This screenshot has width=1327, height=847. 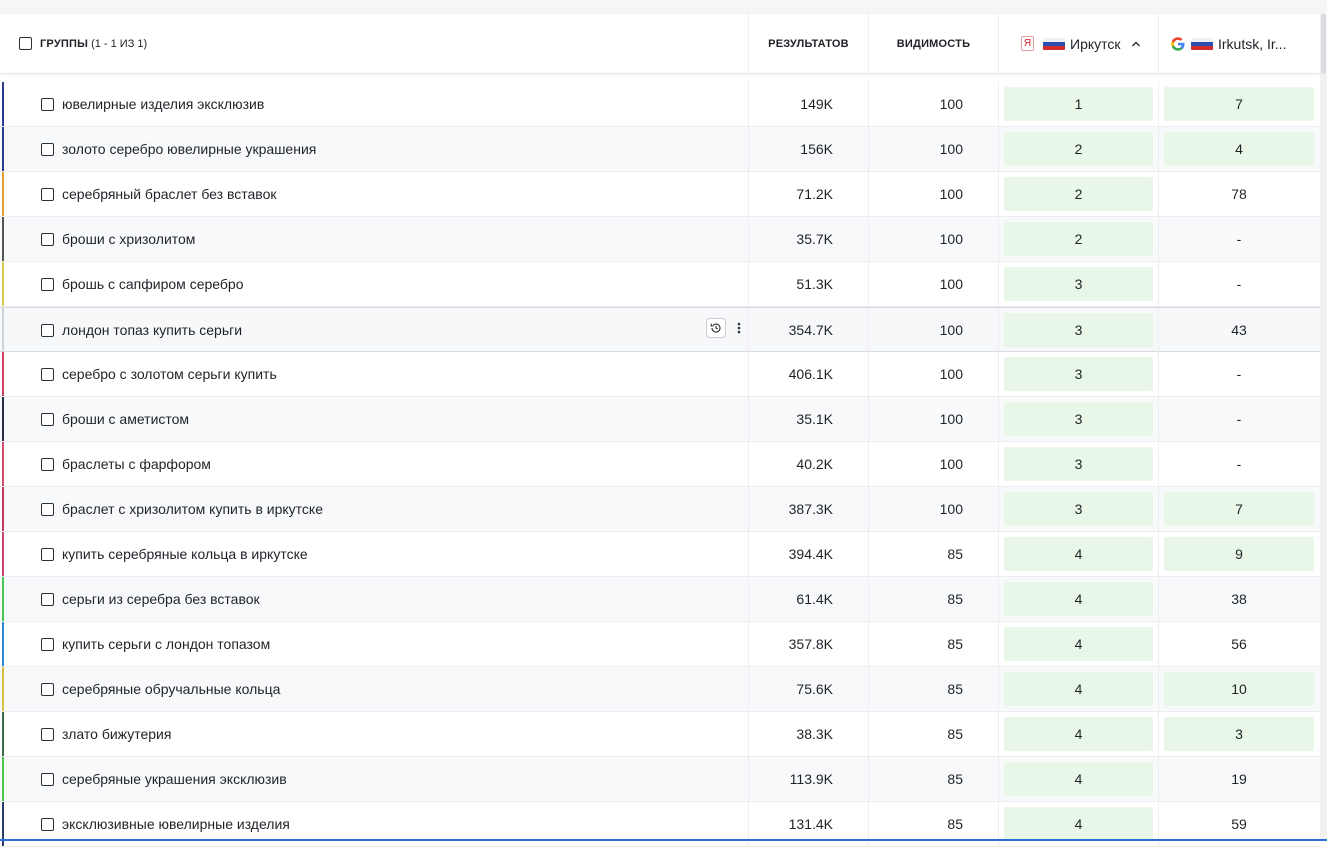 I want to click on keyword-text: серебряный браслет без вставок, so click(x=169, y=194).